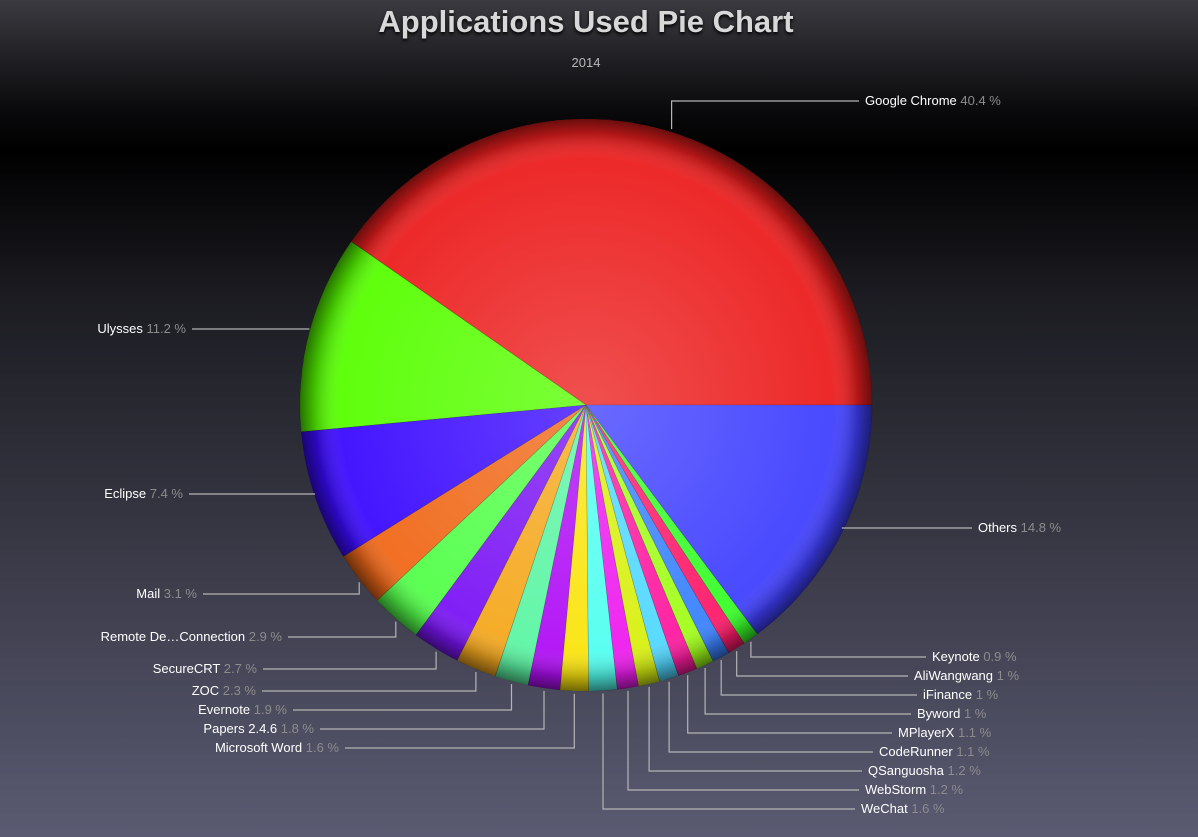  What do you see at coordinates (897, 789) in the screenshot?
I see `slice-label-name: WebStorm` at bounding box center [897, 789].